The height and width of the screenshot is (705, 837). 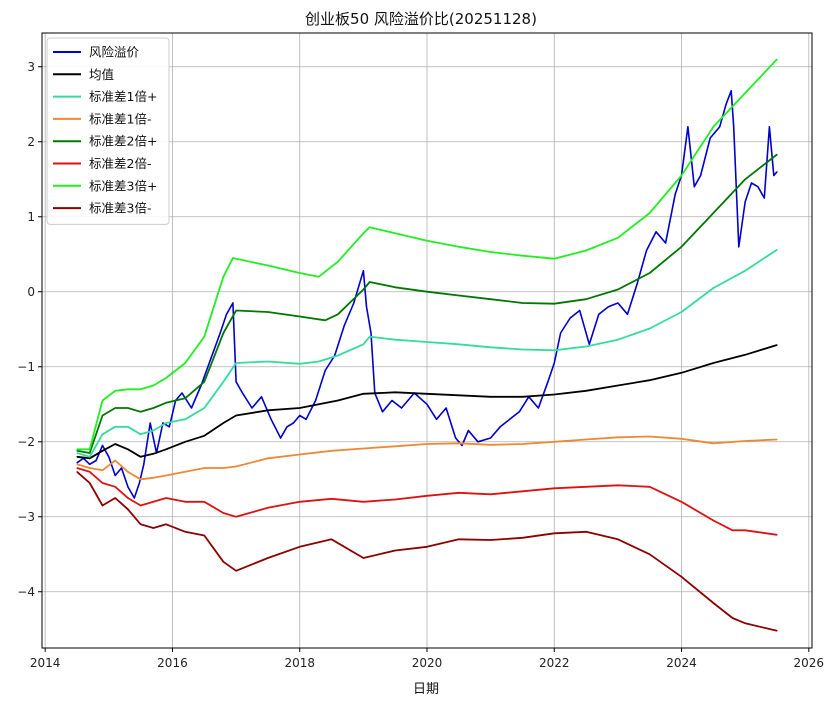 What do you see at coordinates (26, 592) in the screenshot?
I see `y-tick-label: −4` at bounding box center [26, 592].